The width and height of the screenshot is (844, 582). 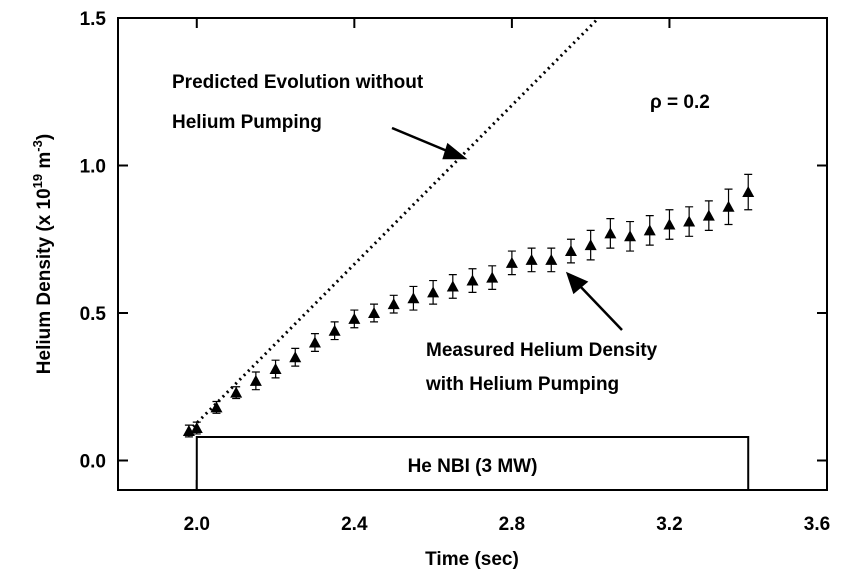 What do you see at coordinates (37, 181) in the screenshot?
I see `y-label-sup: 19` at bounding box center [37, 181].